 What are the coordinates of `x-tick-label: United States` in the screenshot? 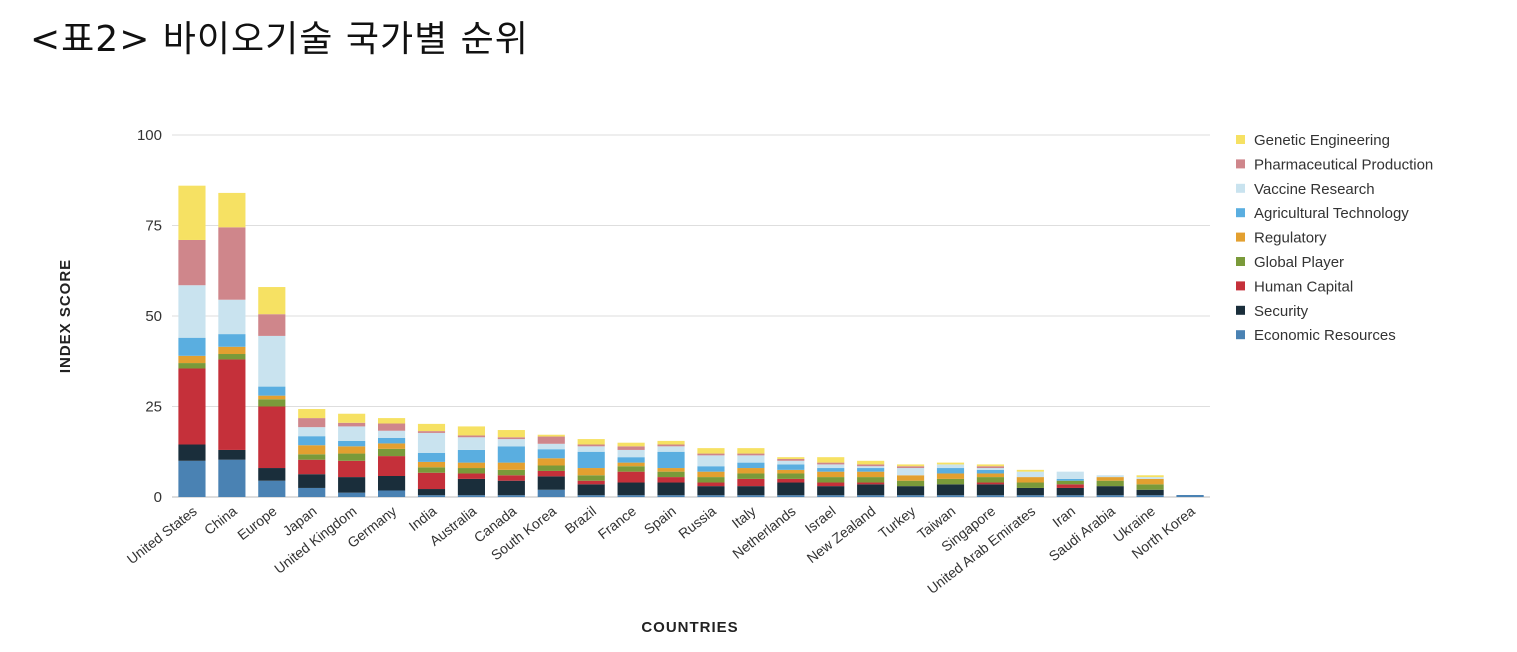 It's located at (162, 535).